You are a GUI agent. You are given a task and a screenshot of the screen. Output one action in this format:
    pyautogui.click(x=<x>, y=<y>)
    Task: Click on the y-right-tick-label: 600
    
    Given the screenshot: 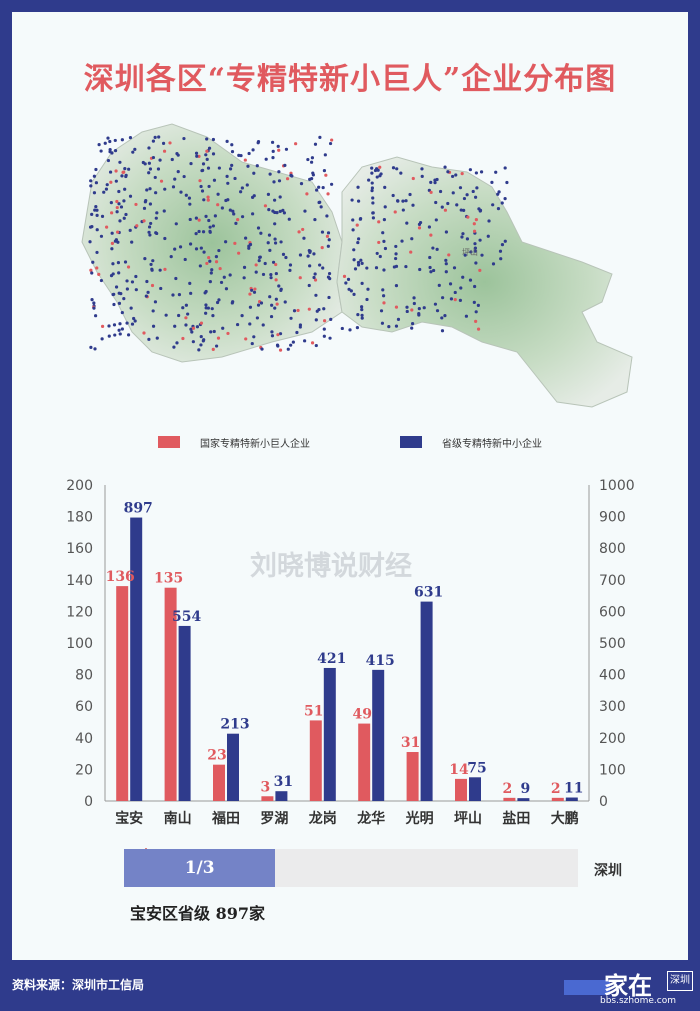 What is the action you would take?
    pyautogui.click(x=612, y=612)
    